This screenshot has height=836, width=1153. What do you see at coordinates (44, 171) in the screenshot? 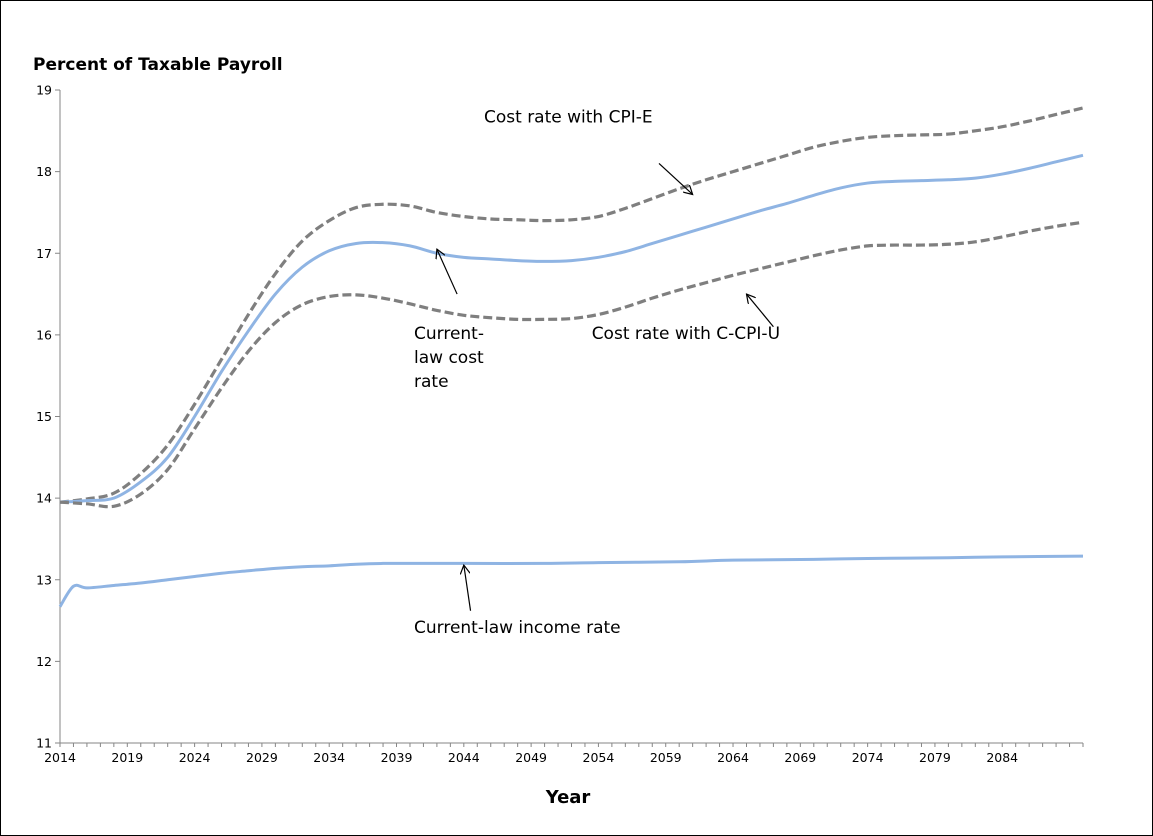
I see `y-tick-label: 18` at bounding box center [44, 171].